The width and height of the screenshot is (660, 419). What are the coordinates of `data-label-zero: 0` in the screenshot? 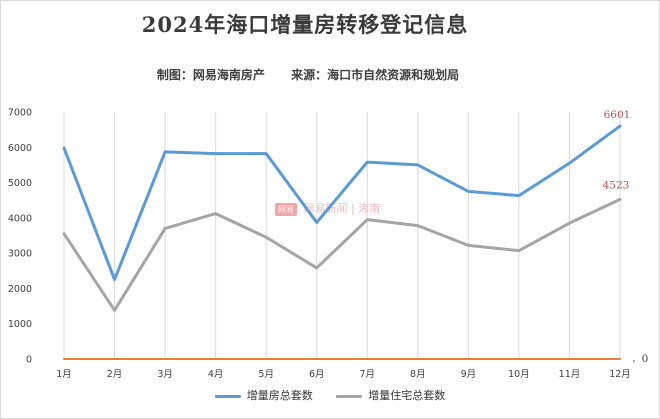 It's located at (645, 359).